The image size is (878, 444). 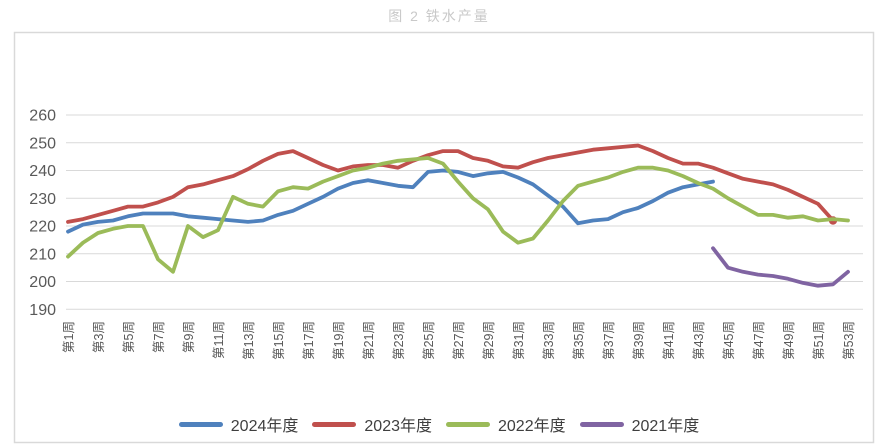 I want to click on x-tick-label: 第39周, so click(x=639, y=340).